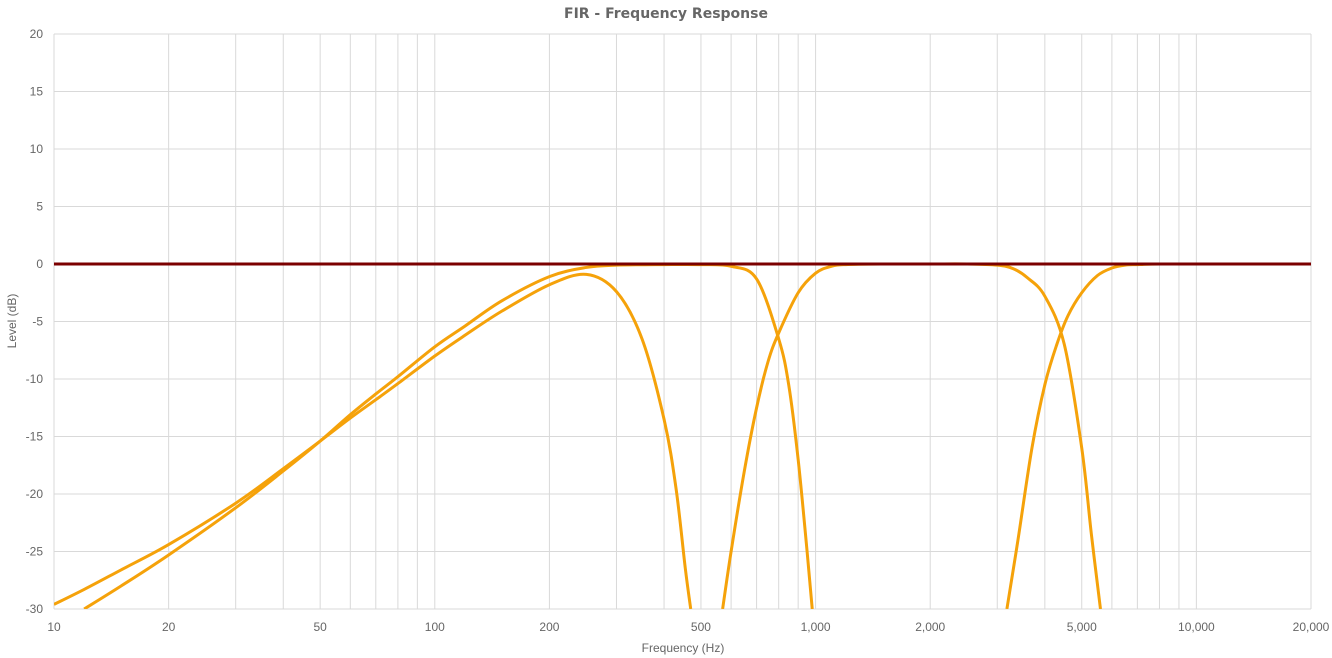  Describe the element at coordinates (39, 207) in the screenshot. I see `y-tick-label: 5` at that location.